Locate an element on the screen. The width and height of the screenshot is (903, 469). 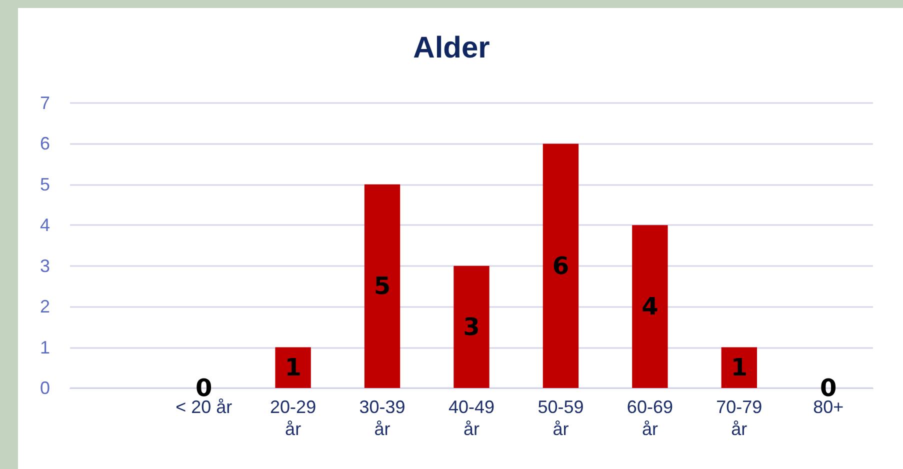
x-tick-label: 20-29 år is located at coordinates (293, 418).